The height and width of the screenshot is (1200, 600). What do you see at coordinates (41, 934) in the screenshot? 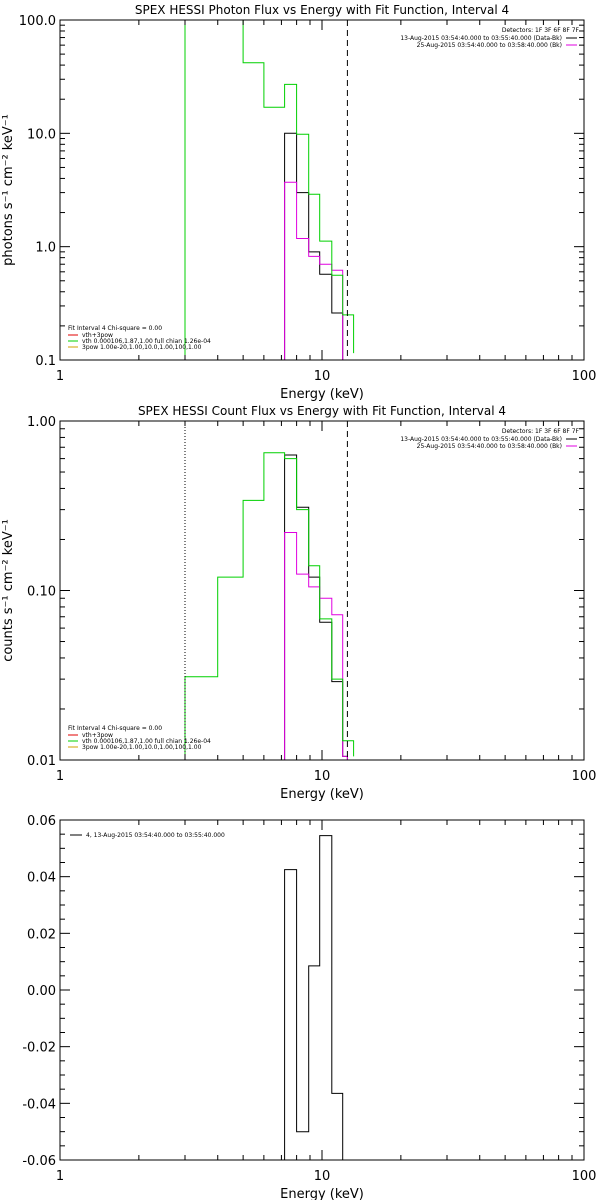
I see `y-tick-label: 0.02` at bounding box center [41, 934].